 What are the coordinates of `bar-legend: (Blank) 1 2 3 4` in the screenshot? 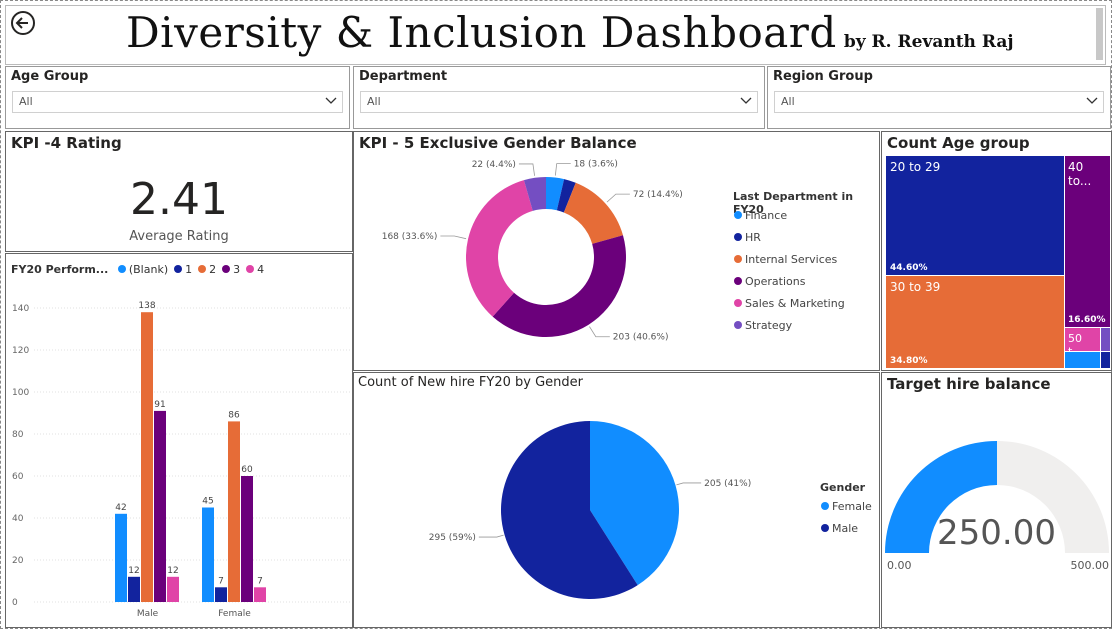 It's located at (188, 269).